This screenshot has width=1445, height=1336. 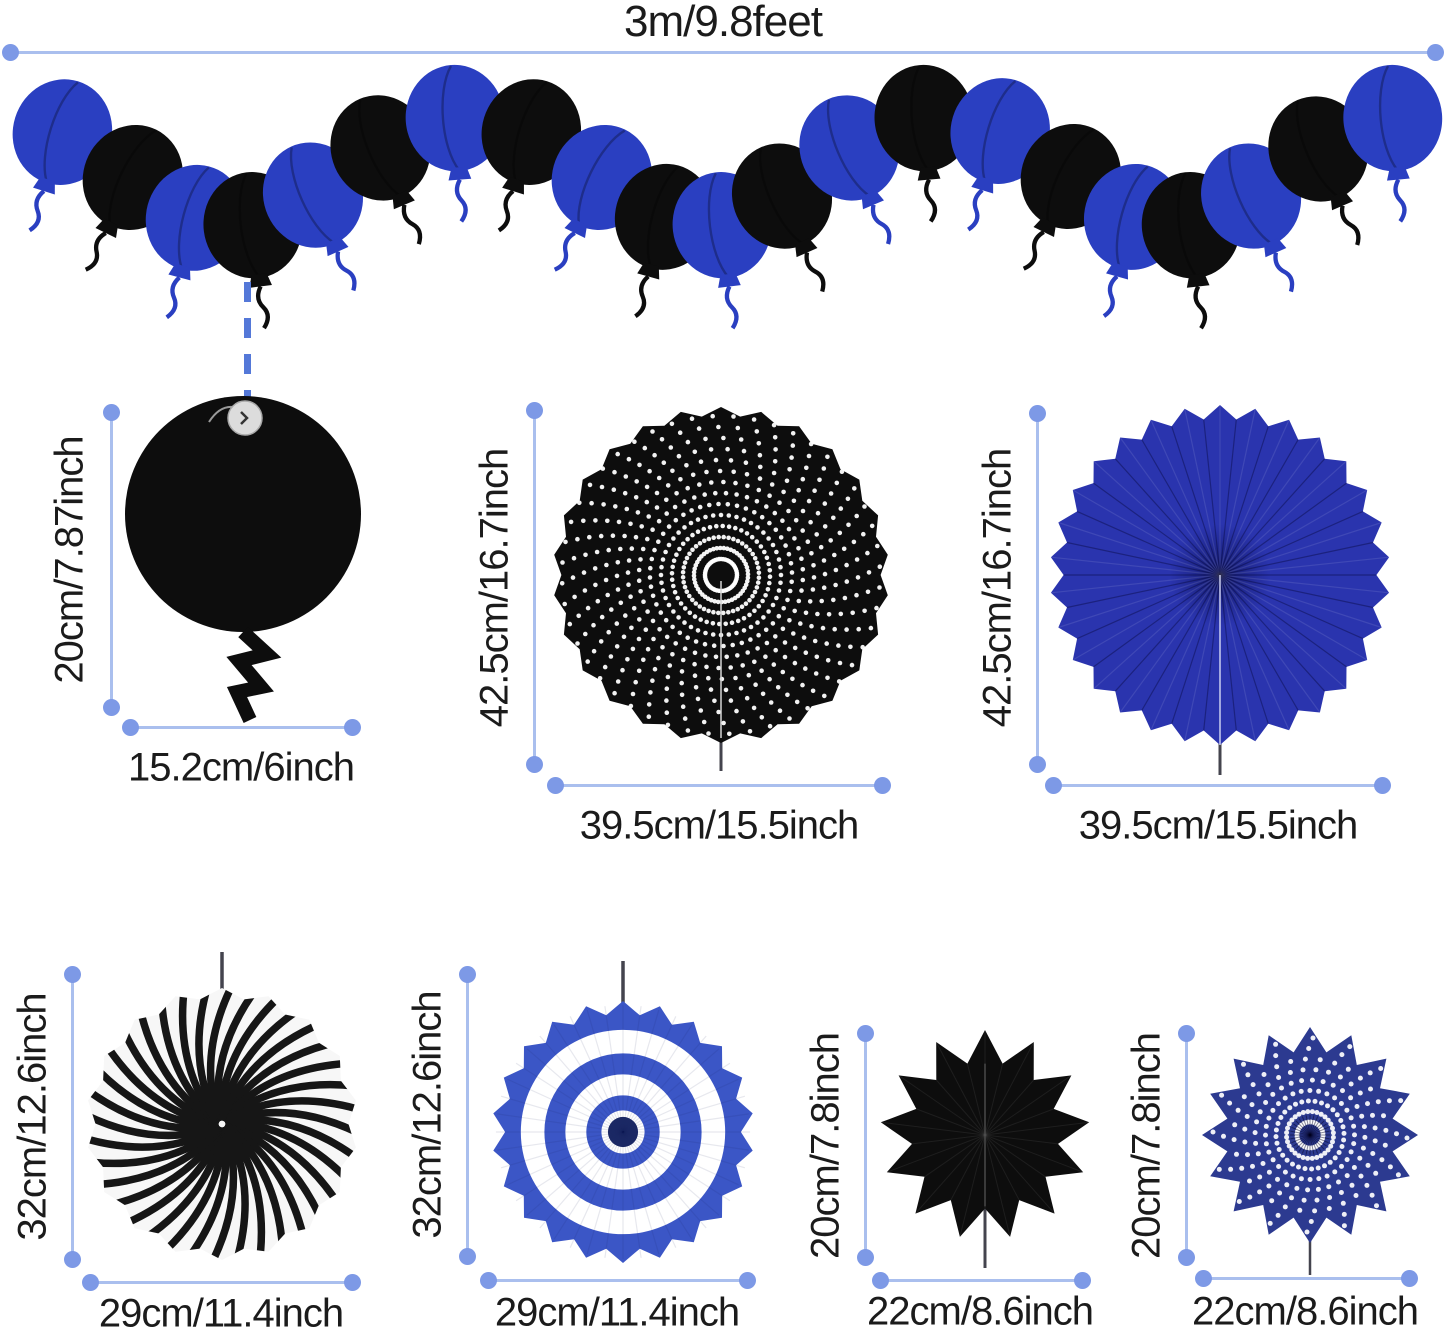 What do you see at coordinates (247, 340) in the screenshot?
I see `callout-dashed-line` at bounding box center [247, 340].